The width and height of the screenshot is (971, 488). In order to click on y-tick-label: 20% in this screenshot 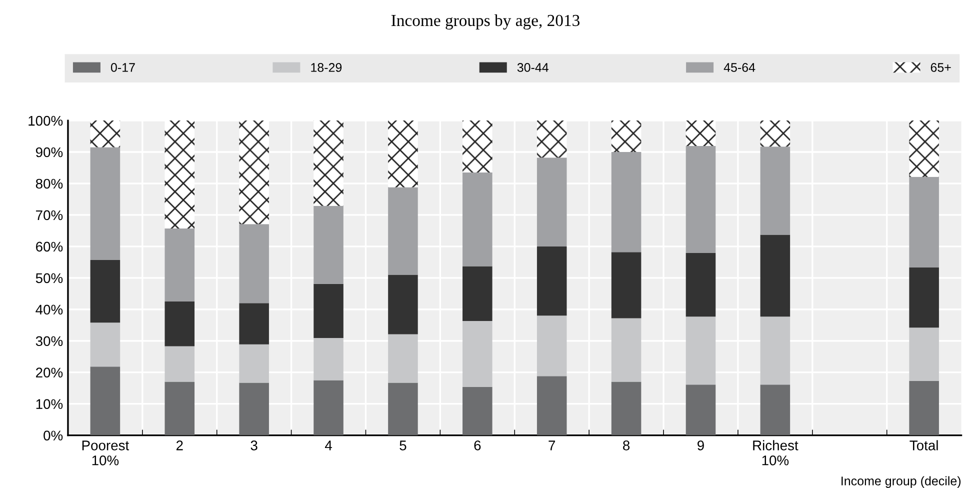, I will do `click(49, 373)`.